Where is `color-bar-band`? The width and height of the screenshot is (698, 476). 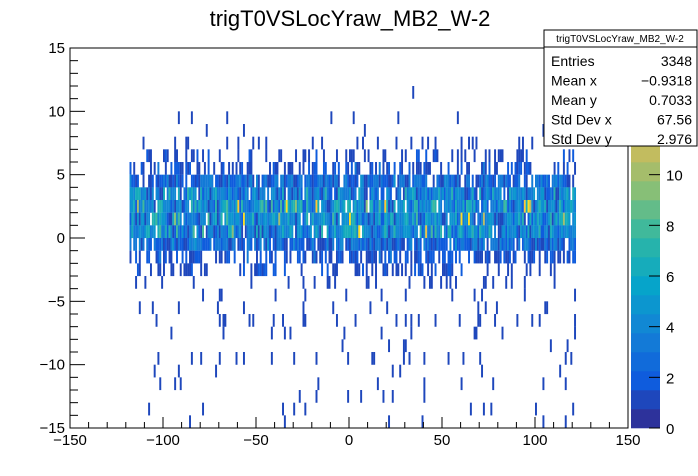 color-bar-band is located at coordinates (645, 400).